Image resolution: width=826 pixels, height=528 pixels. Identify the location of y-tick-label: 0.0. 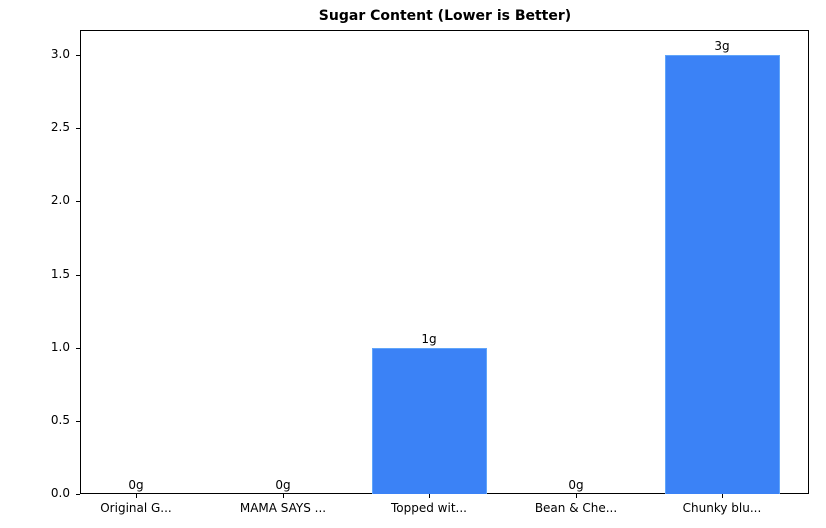
(60, 493).